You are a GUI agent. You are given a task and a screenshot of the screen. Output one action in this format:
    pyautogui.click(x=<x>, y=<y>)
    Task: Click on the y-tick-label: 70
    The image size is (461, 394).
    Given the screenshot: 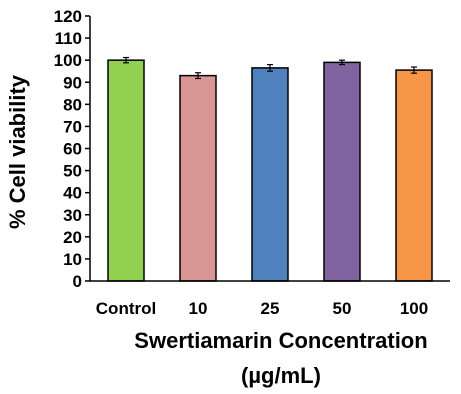 What is the action you would take?
    pyautogui.click(x=72, y=126)
    